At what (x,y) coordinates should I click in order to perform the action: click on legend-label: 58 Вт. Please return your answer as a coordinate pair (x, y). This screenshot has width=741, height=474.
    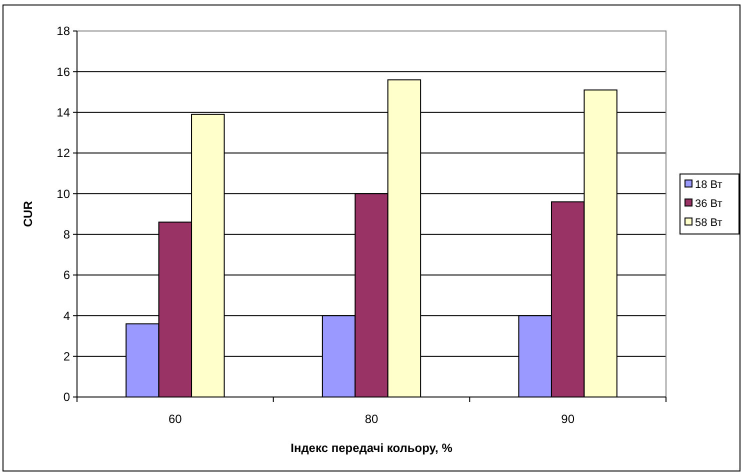
    Looking at the image, I should click on (708, 222).